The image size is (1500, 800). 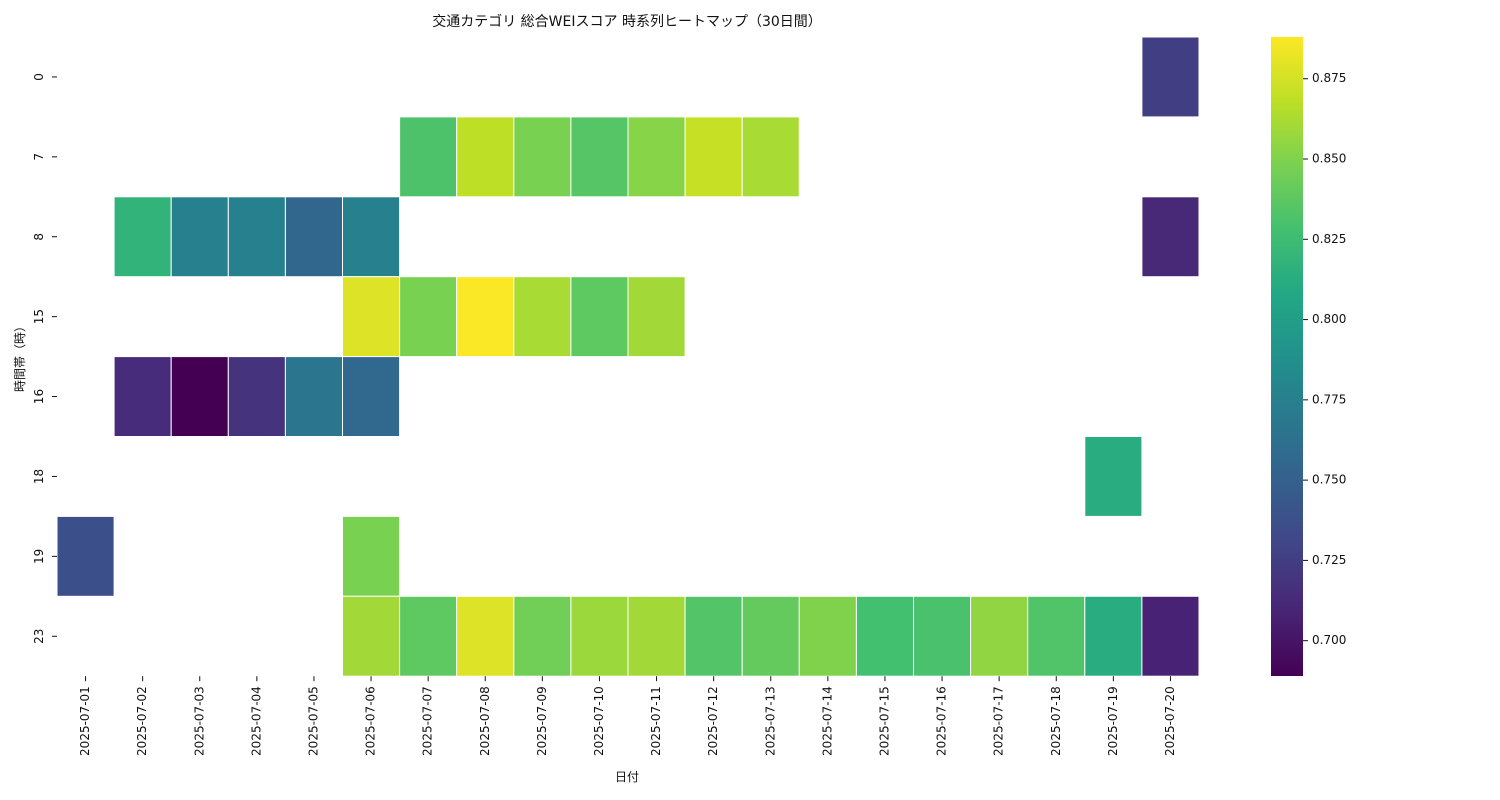 I want to click on x-tick-label: 2025-07-19, so click(x=1113, y=721).